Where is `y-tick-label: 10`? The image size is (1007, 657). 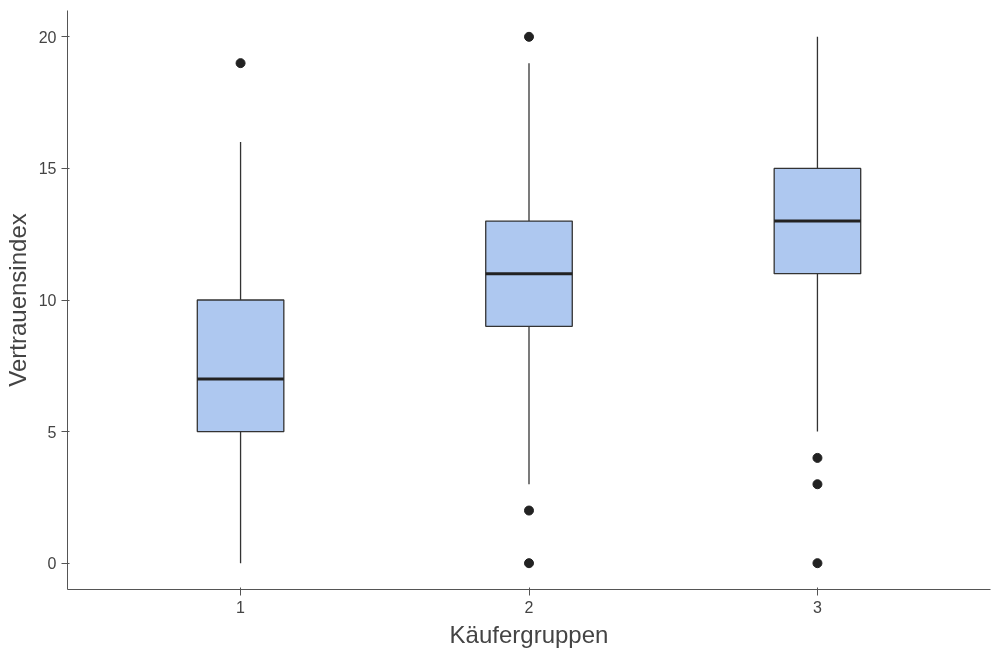 y-tick-label: 10 is located at coordinates (47, 300).